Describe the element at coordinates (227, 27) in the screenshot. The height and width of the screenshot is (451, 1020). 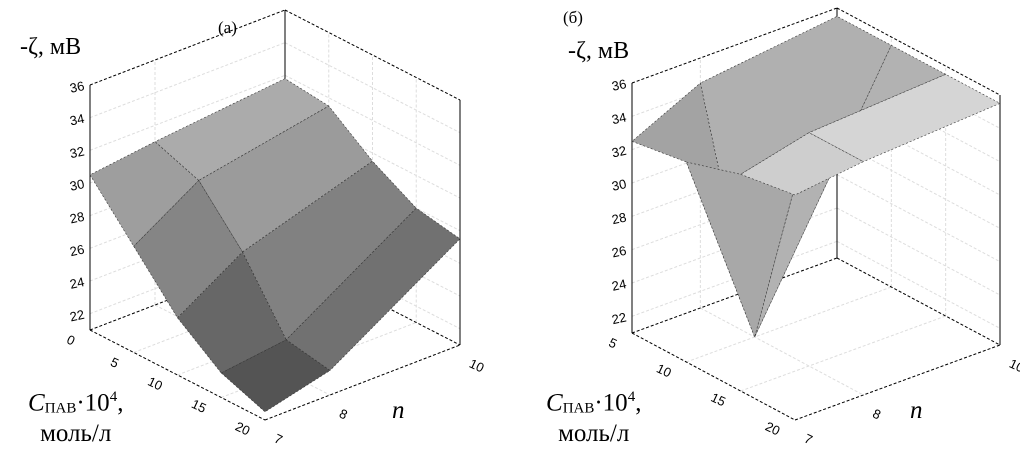
I see `panel-label-a: (a)` at that location.